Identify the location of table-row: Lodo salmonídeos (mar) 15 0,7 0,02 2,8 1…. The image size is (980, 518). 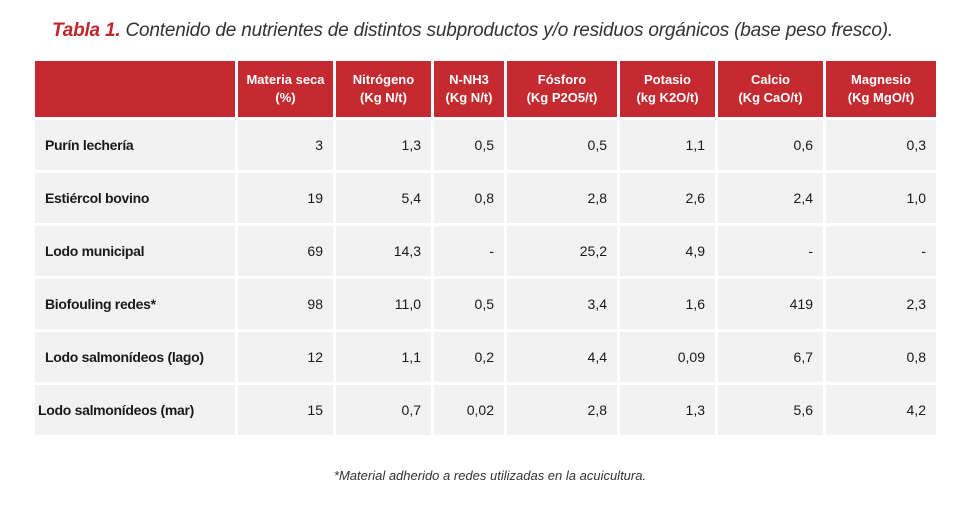
(485, 410).